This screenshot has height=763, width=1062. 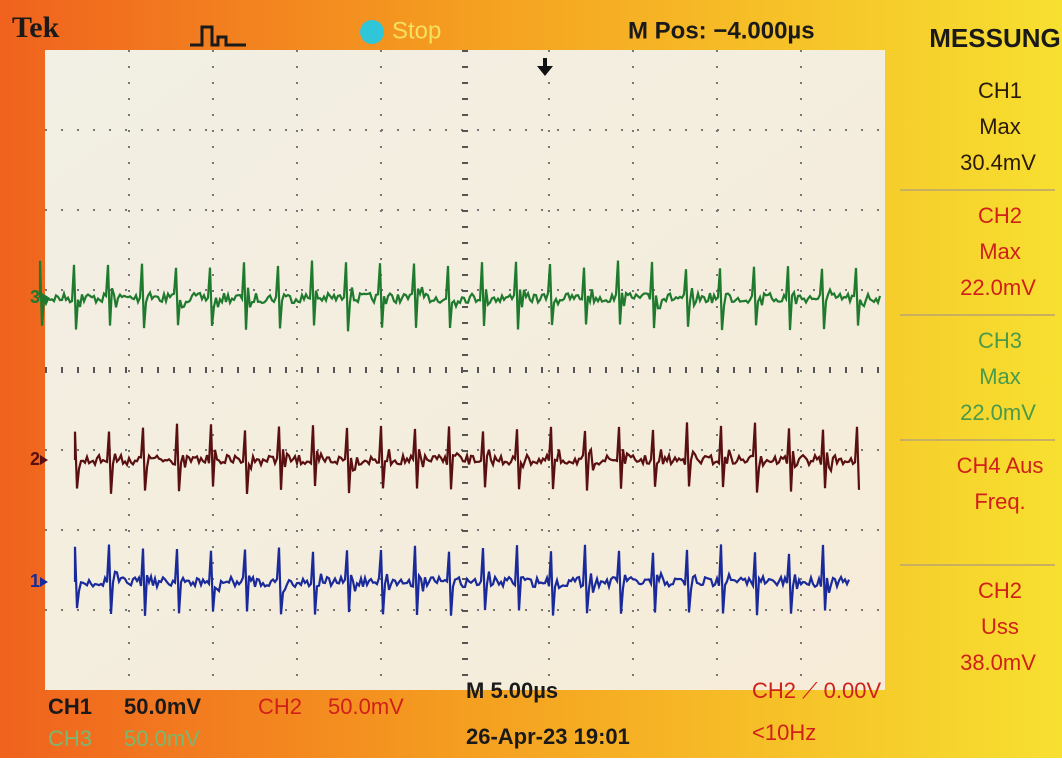 What do you see at coordinates (721, 30) in the screenshot?
I see `horizontal-position: M Pos: −4.000µs` at bounding box center [721, 30].